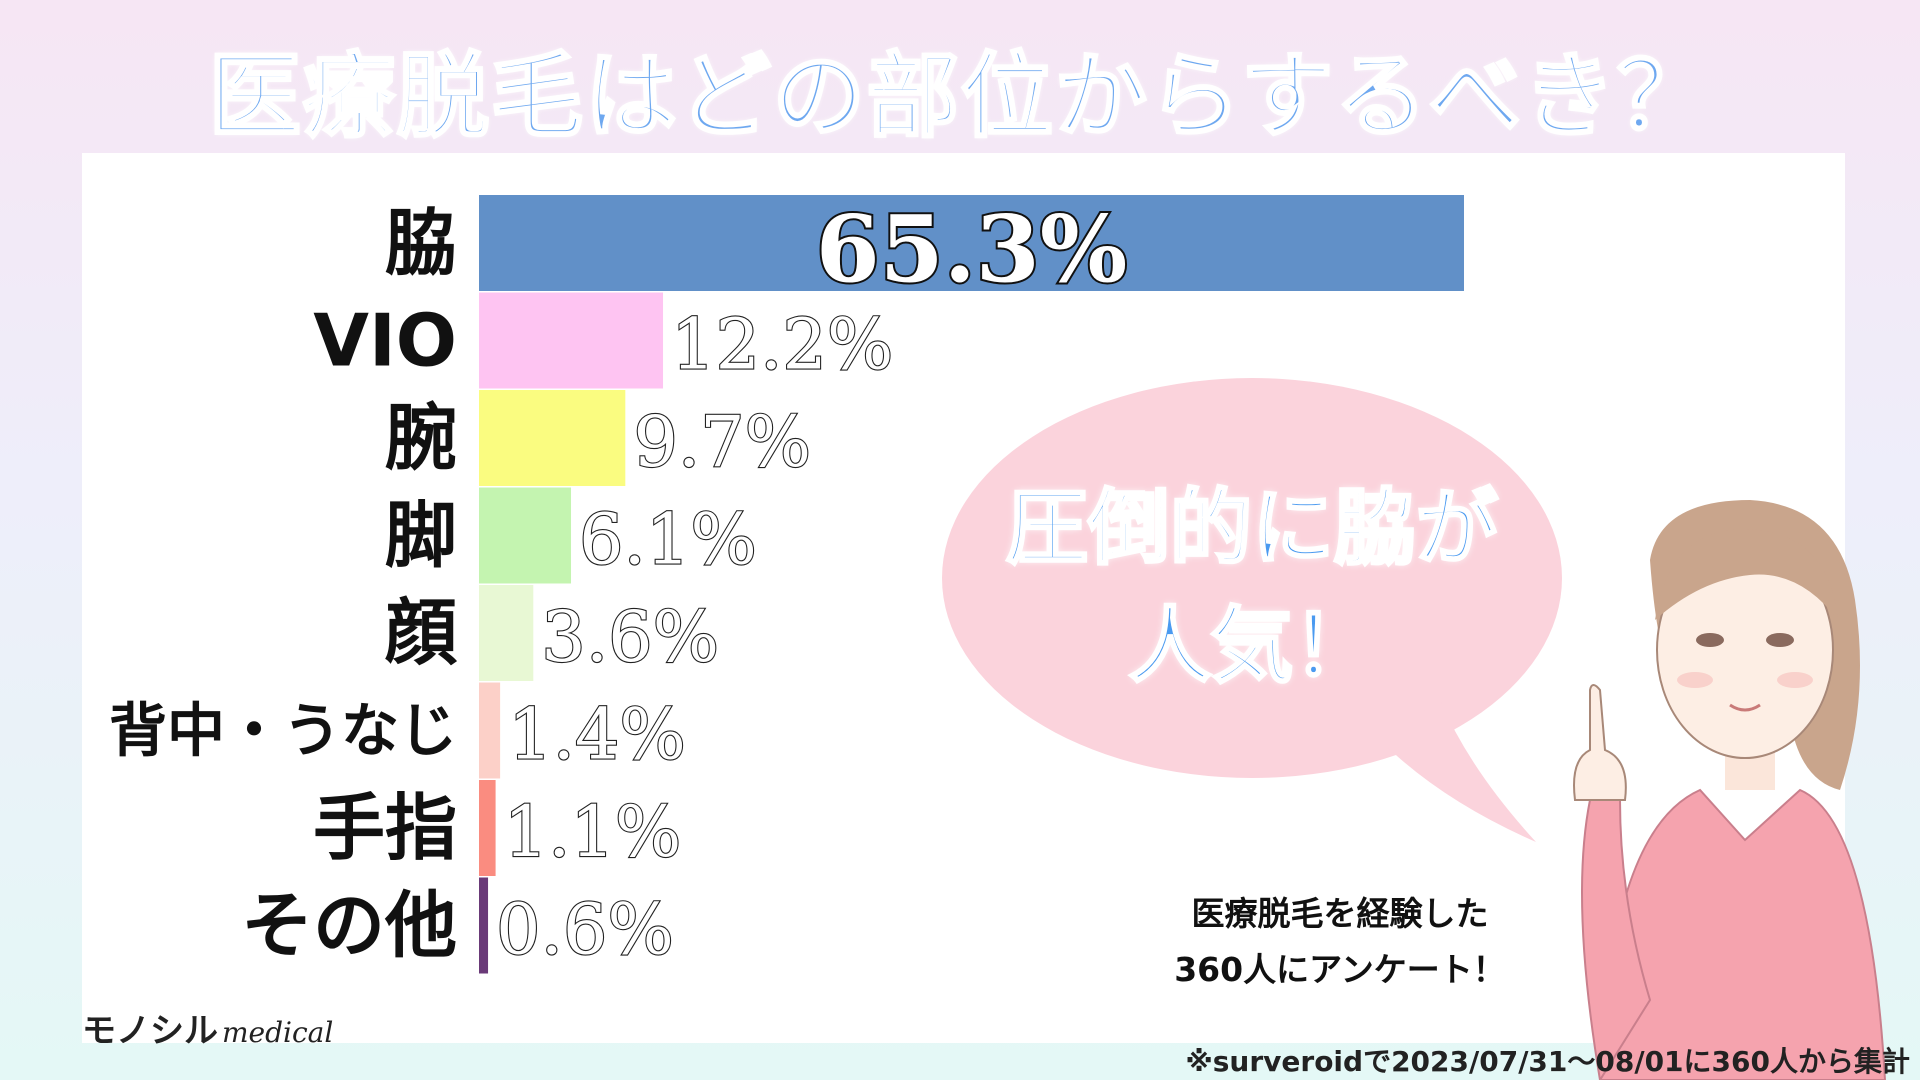  What do you see at coordinates (1340, 942) in the screenshot?
I see `survey-note: 医療脱毛を経験した 360人にアンケート！` at bounding box center [1340, 942].